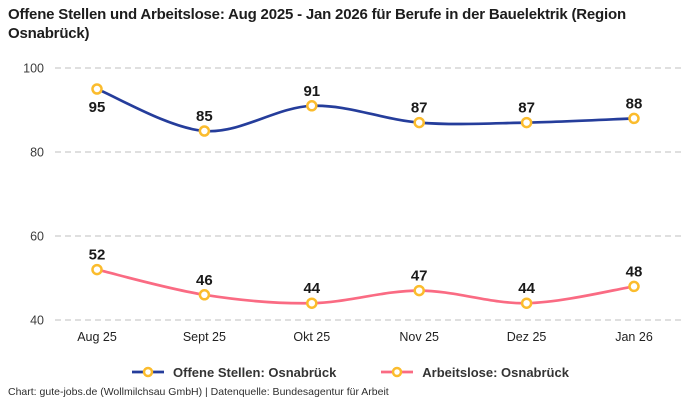 This screenshot has height=400, width=700. What do you see at coordinates (634, 271) in the screenshot?
I see `data-point-label: 48` at bounding box center [634, 271].